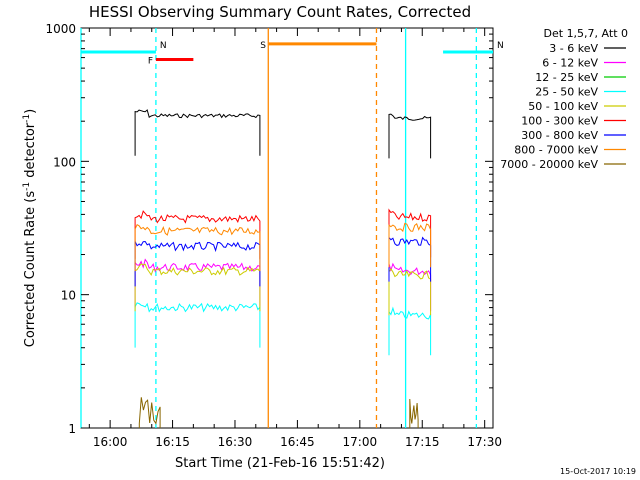 The image size is (640, 480). What do you see at coordinates (110, 442) in the screenshot?
I see `x-tick-label-0: 16:00` at bounding box center [110, 442].